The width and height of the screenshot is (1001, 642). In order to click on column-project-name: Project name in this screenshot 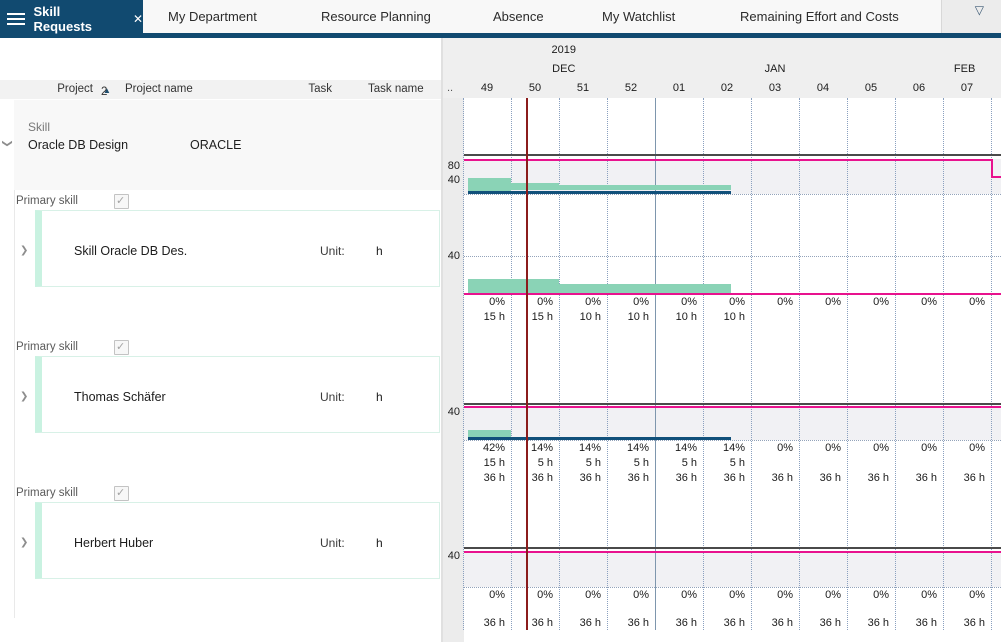, I will do `click(159, 89)`.